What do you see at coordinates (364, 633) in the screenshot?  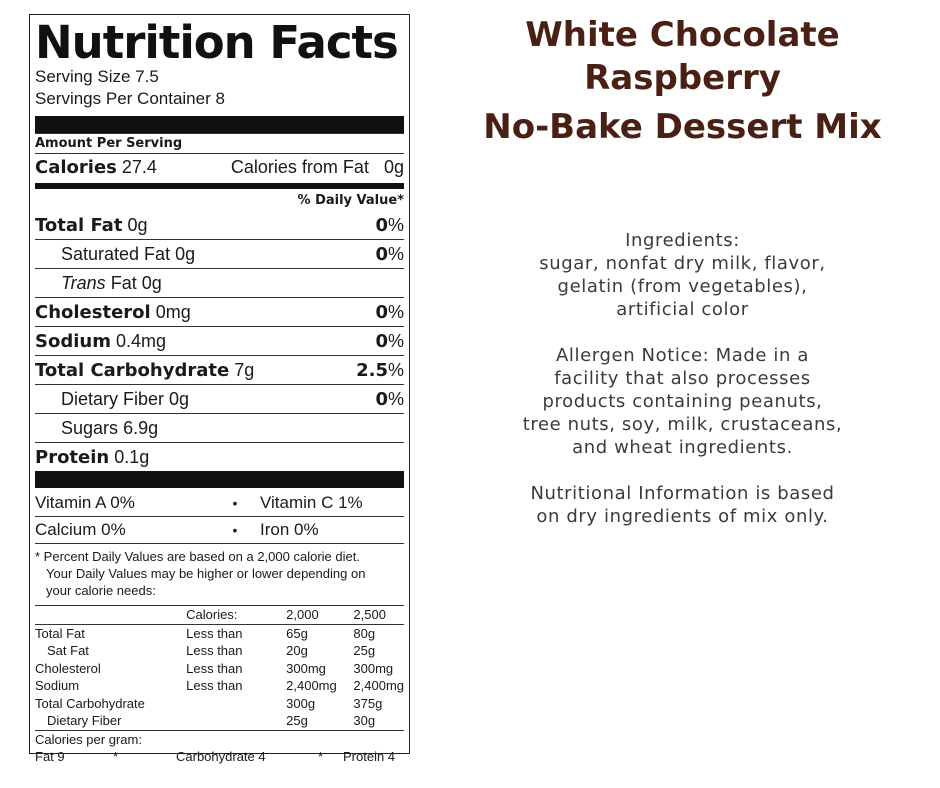 I see `table-cell: 80g` at bounding box center [364, 633].